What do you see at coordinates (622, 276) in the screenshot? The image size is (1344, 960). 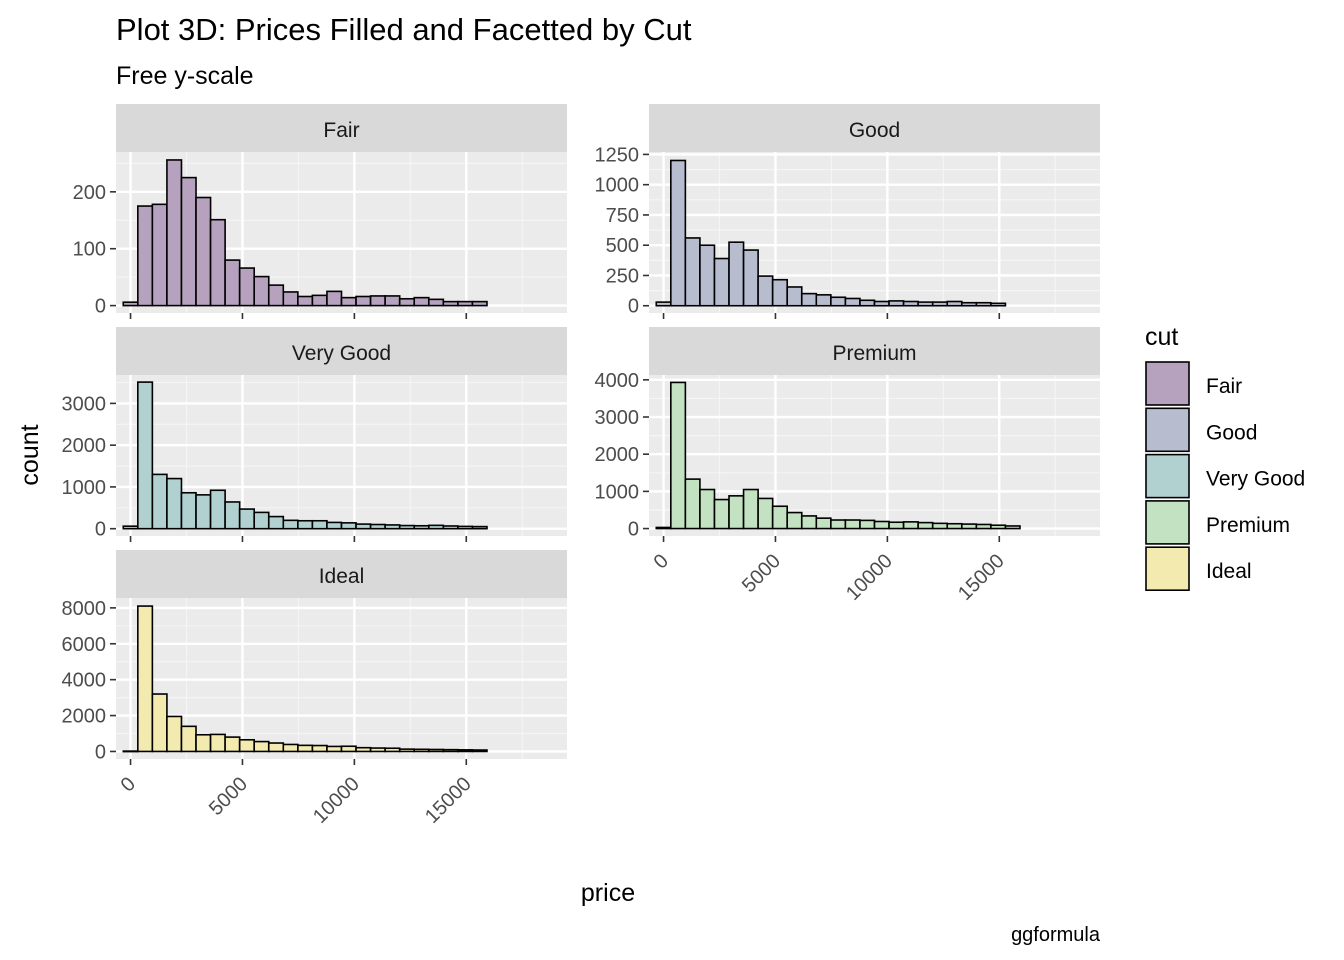 I see `y-tick-label: 250` at bounding box center [622, 276].